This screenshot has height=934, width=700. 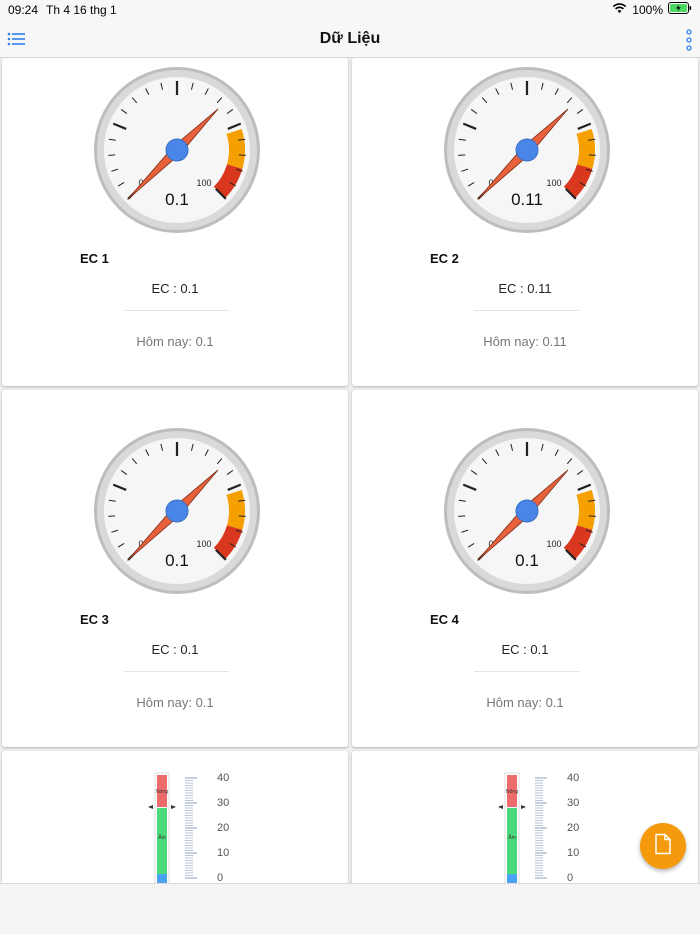 I want to click on thermometer-warm-zone, so click(x=162, y=841).